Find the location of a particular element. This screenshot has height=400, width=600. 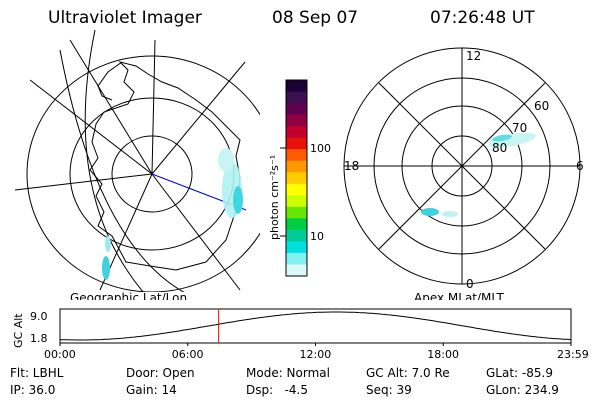

time-tick-label: 23:59 is located at coordinates (573, 354).